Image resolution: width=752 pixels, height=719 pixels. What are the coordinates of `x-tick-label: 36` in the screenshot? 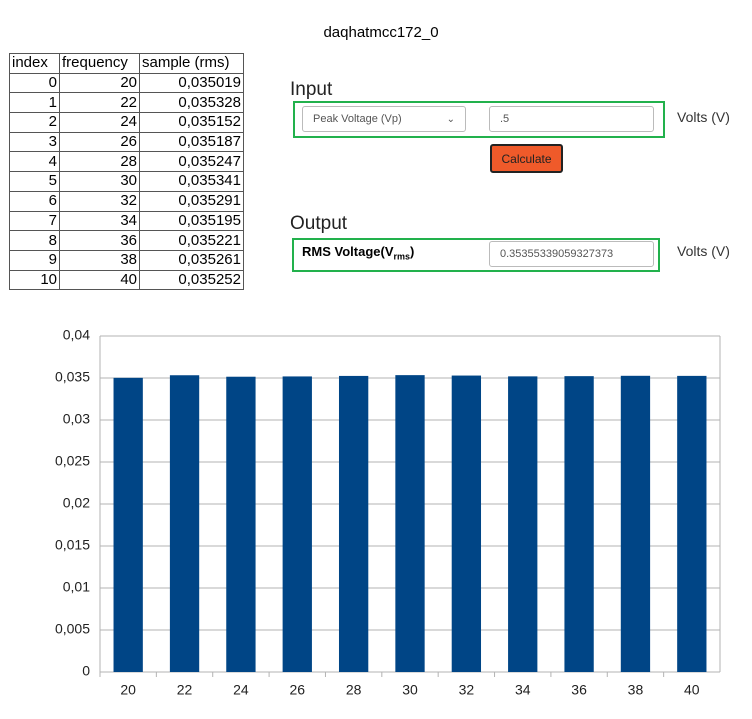 It's located at (579, 690).